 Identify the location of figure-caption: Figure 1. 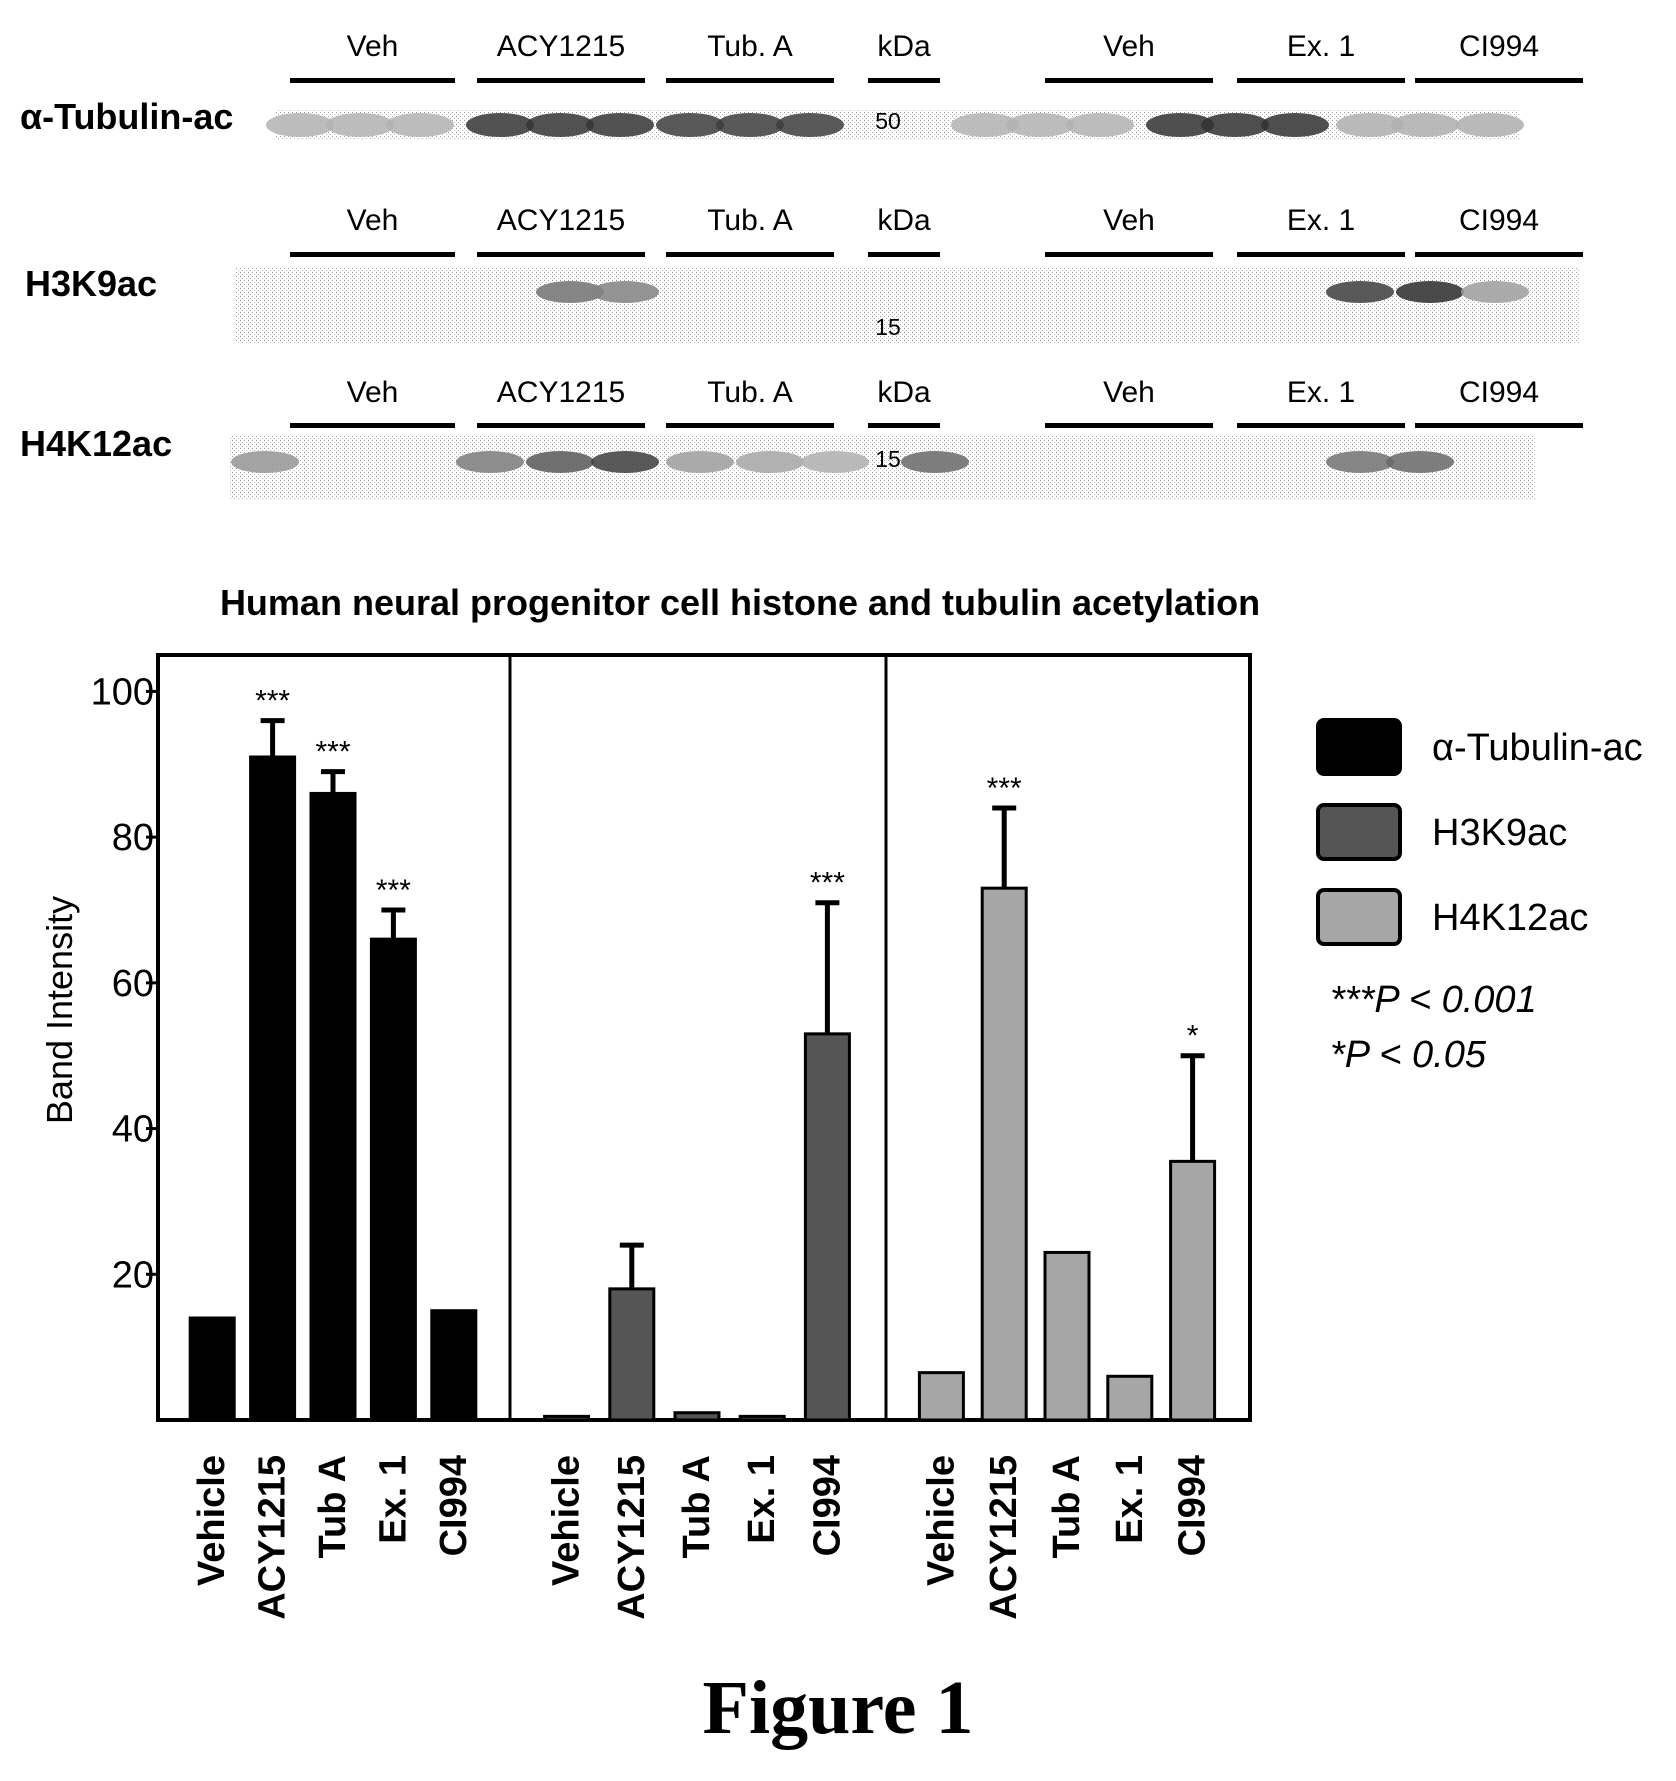
(838, 1708).